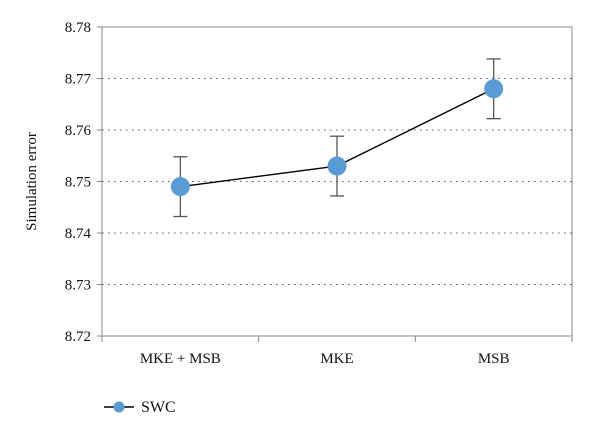  What do you see at coordinates (336, 359) in the screenshot?
I see `x-tick-label: MKE` at bounding box center [336, 359].